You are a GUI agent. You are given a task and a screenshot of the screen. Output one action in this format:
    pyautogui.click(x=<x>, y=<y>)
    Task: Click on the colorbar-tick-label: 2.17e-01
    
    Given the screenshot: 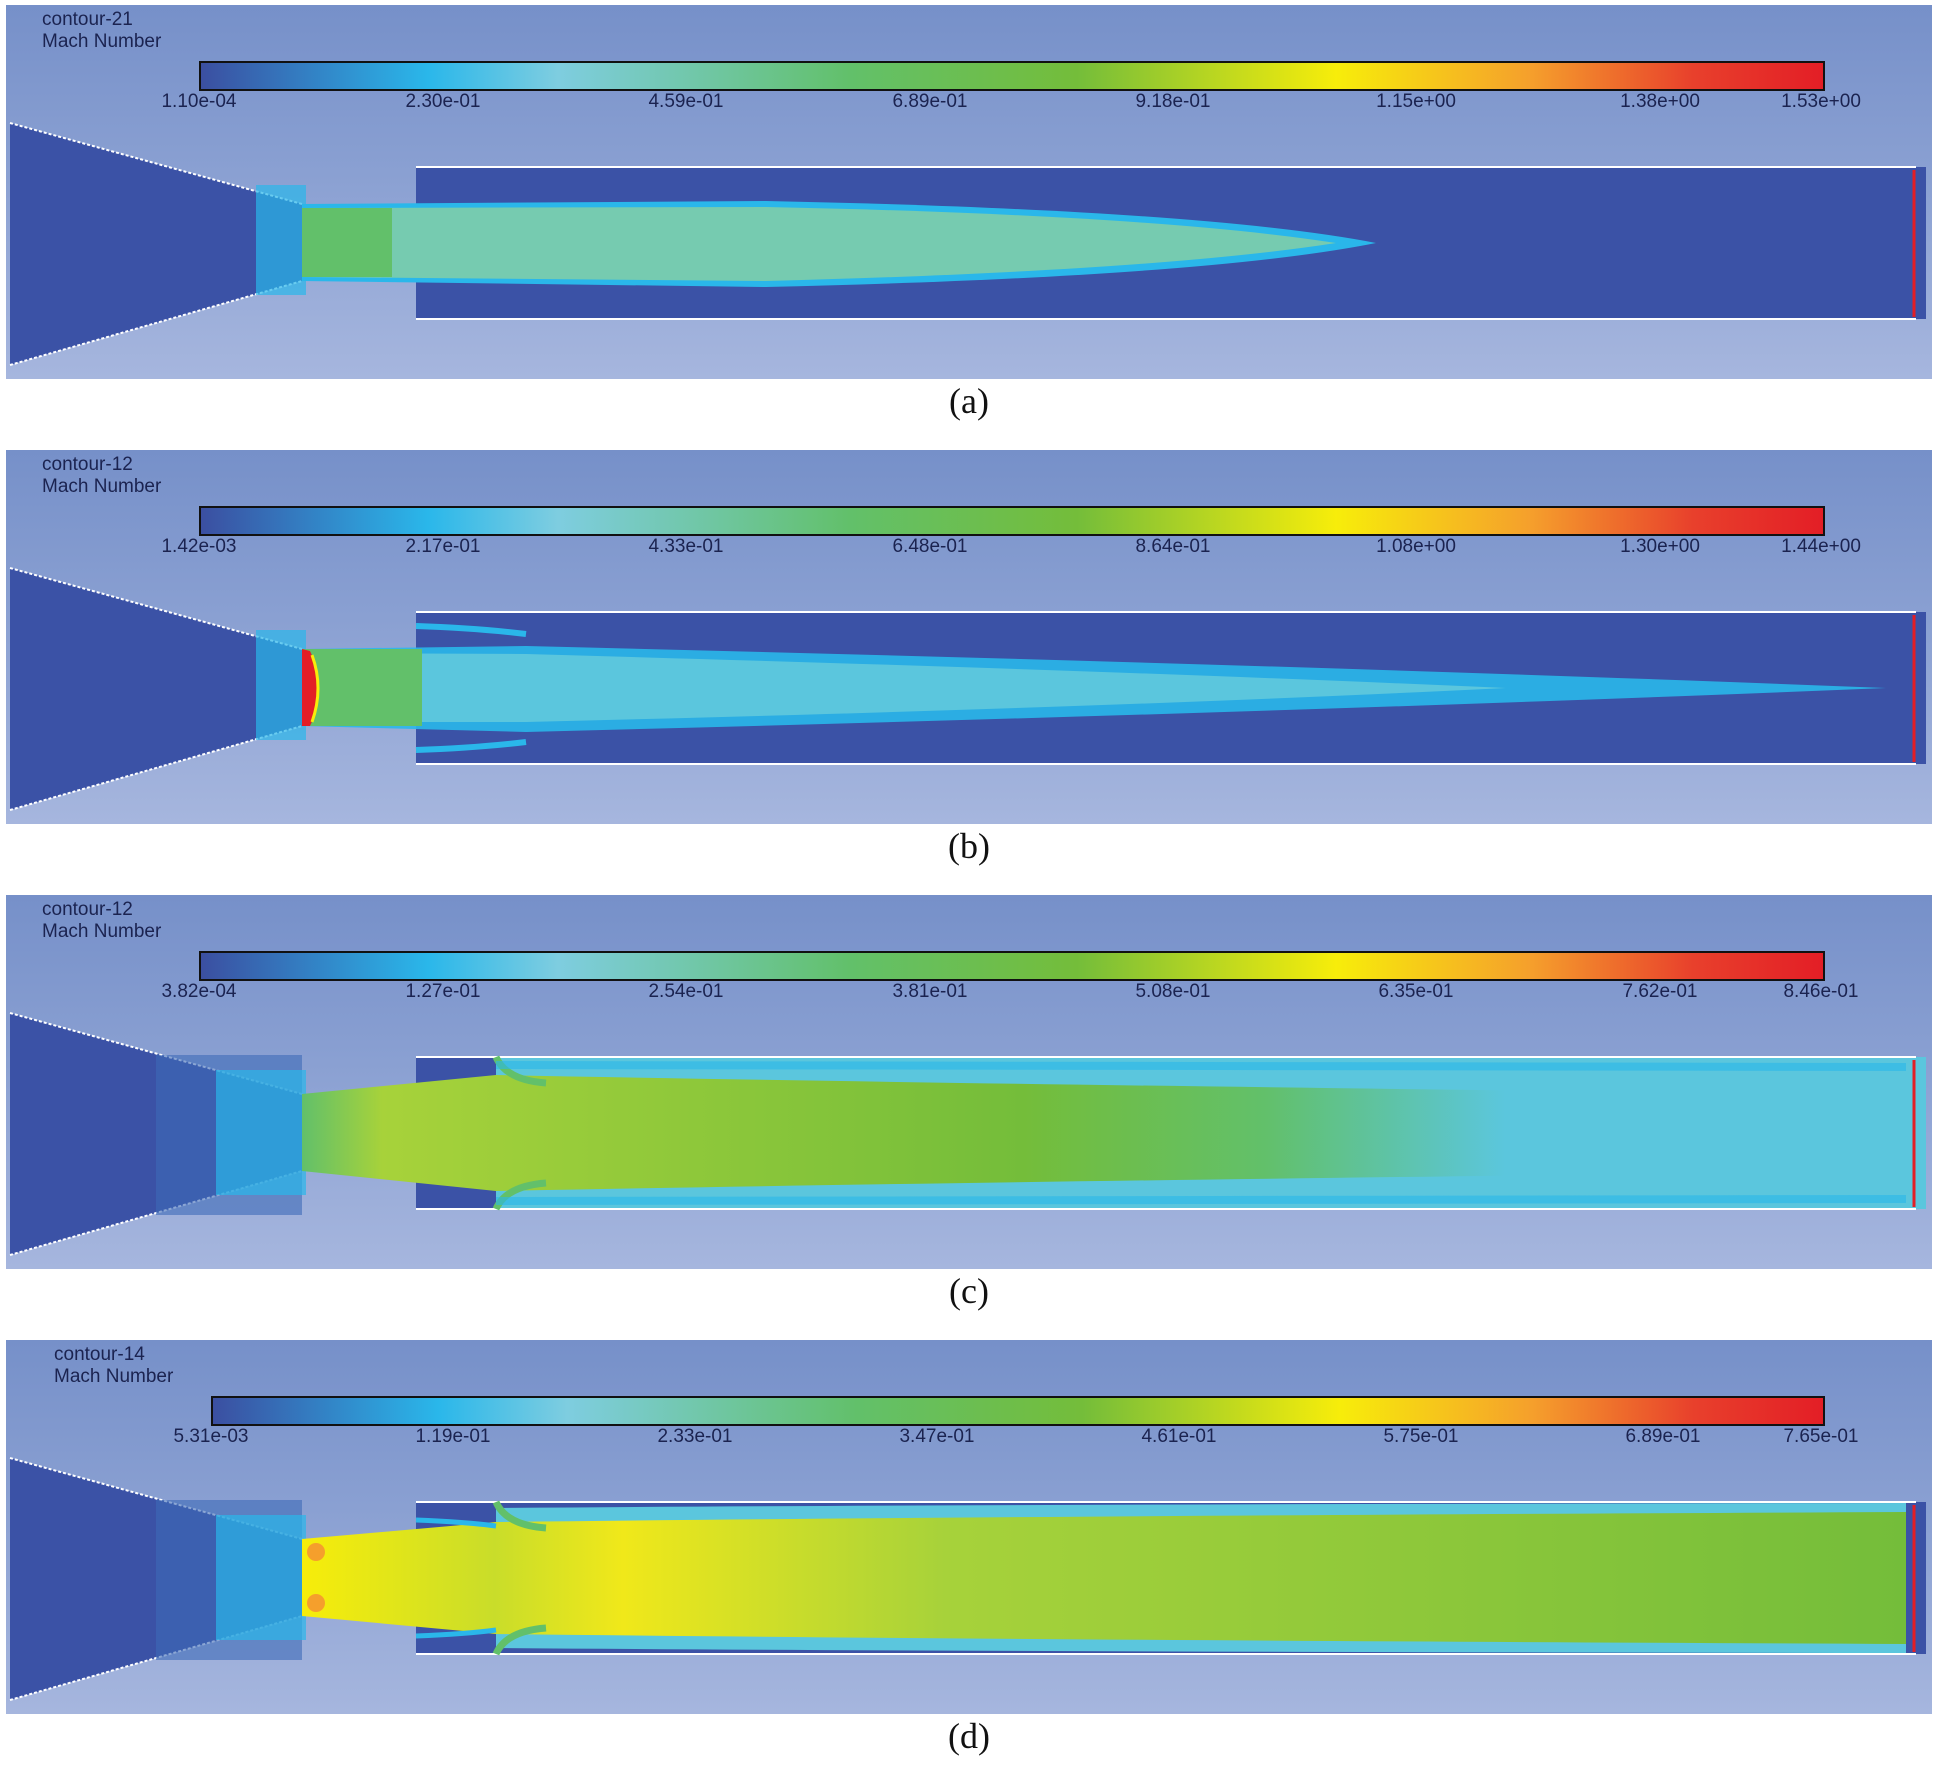 What is the action you would take?
    pyautogui.click(x=443, y=546)
    